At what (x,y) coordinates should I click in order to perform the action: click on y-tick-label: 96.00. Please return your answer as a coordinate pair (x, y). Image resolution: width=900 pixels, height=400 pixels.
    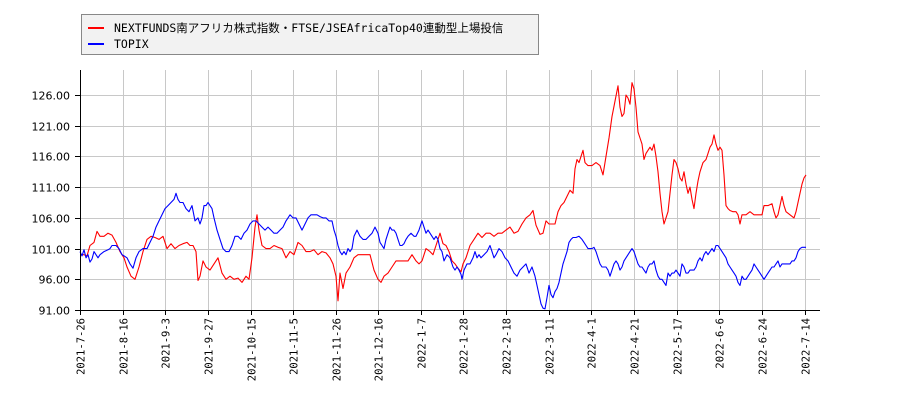
    Looking at the image, I should click on (55, 280).